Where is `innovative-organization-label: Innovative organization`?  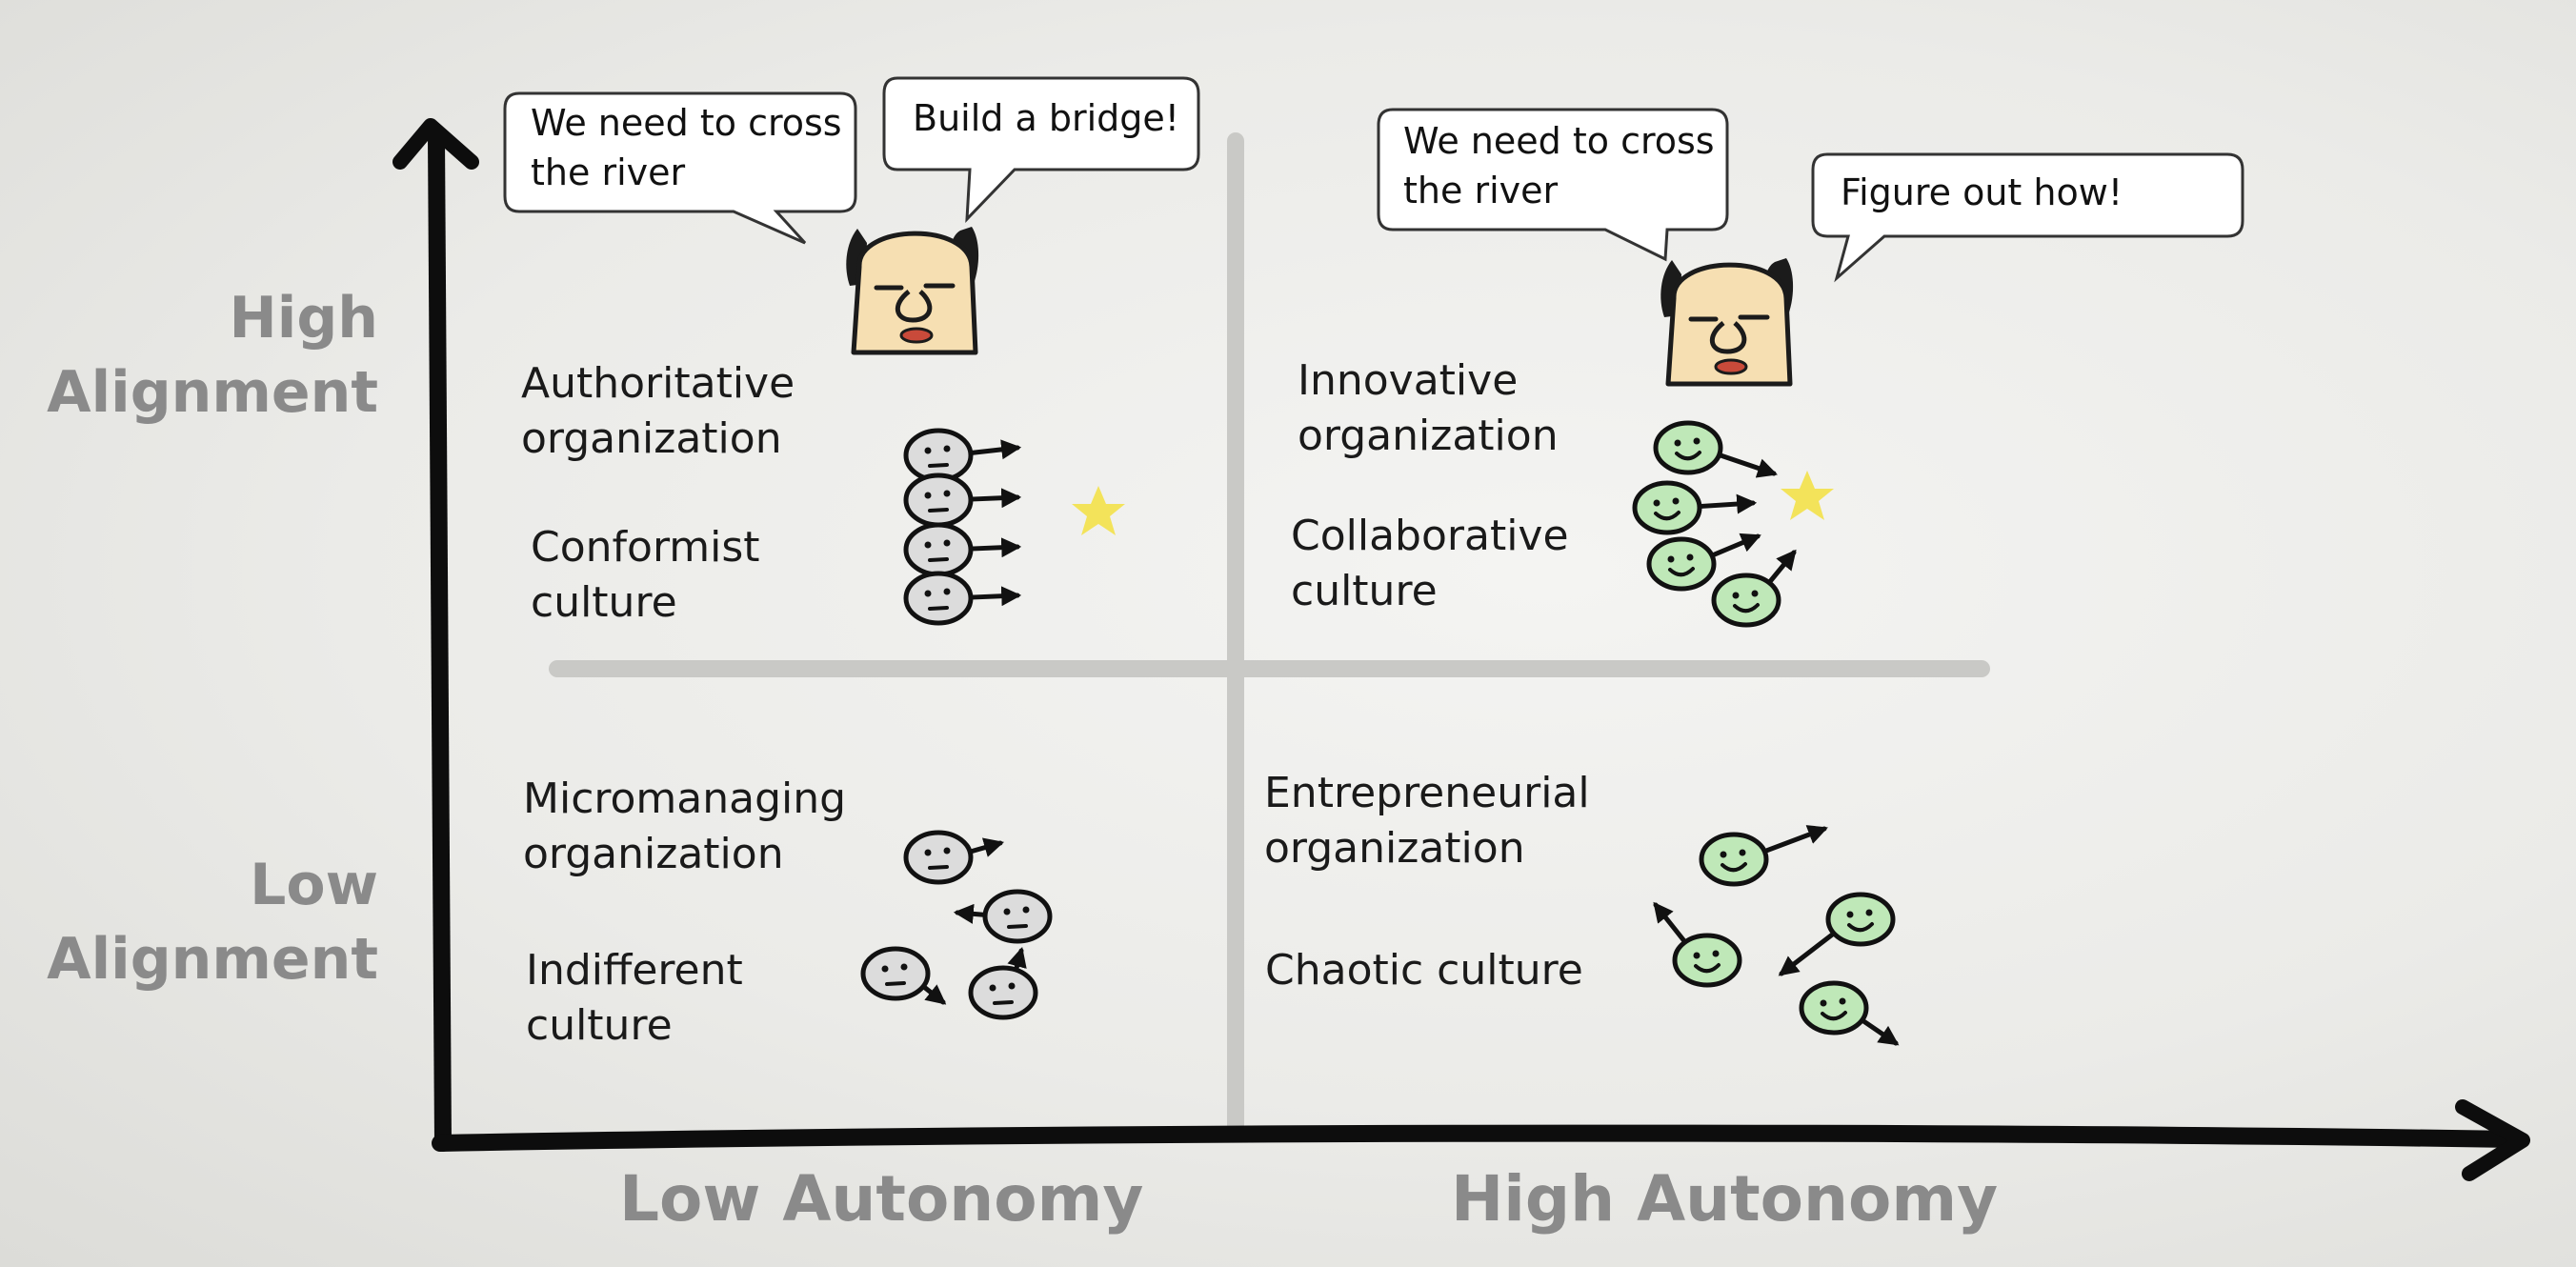
innovative-organization-label: Innovative organization is located at coordinates (1428, 408).